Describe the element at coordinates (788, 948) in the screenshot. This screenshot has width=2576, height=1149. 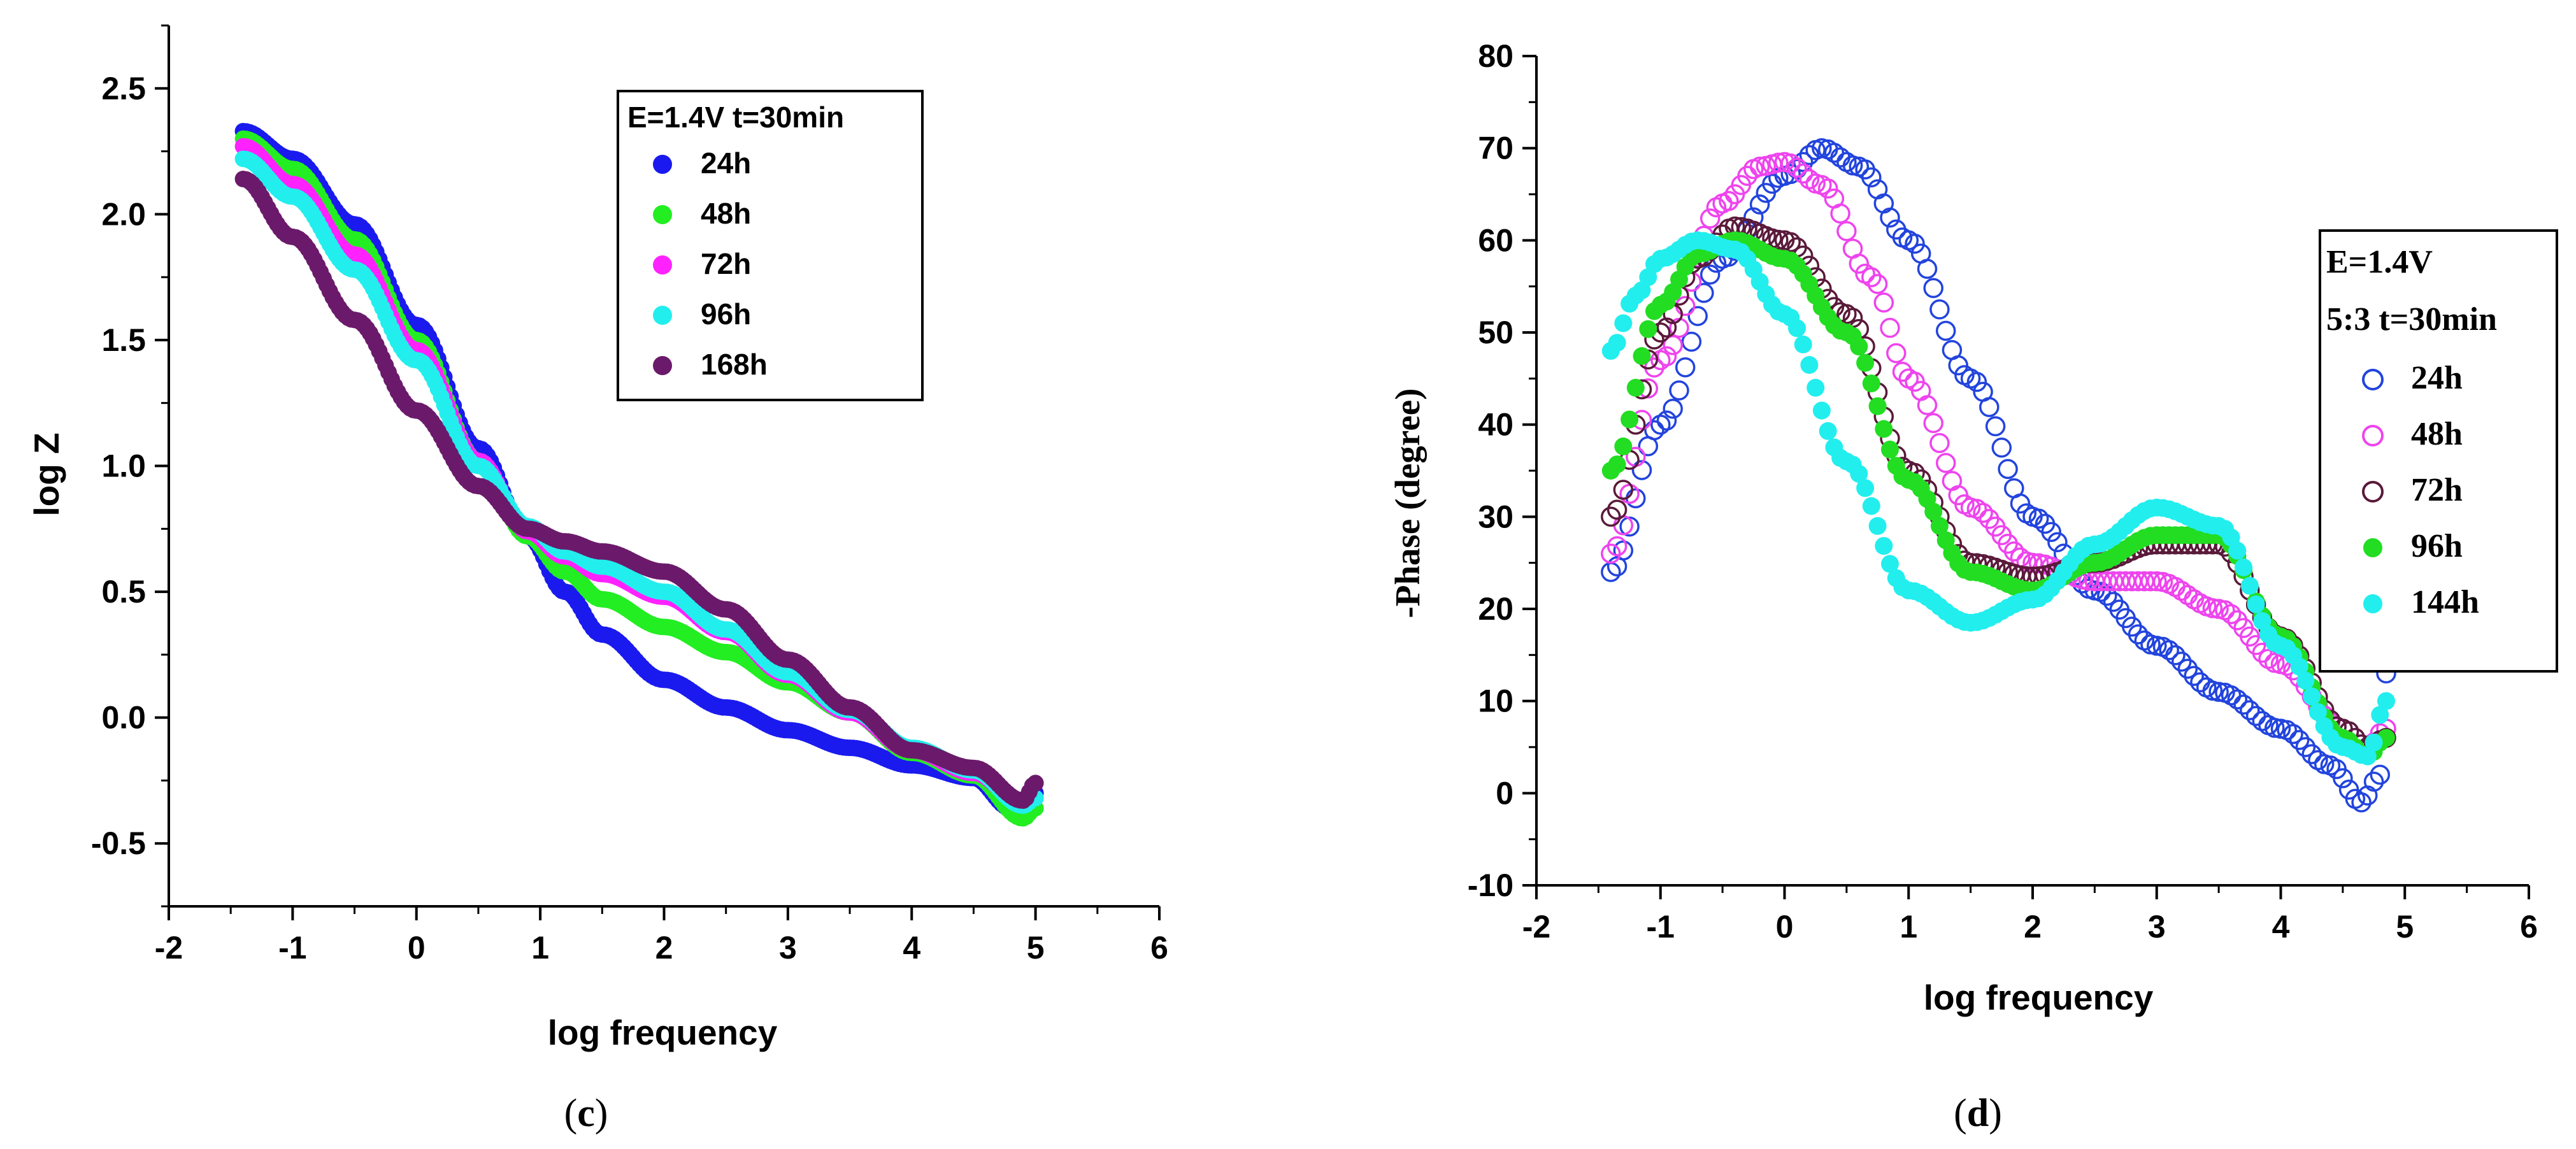
I see `log-z-x-tick-label: 3` at that location.